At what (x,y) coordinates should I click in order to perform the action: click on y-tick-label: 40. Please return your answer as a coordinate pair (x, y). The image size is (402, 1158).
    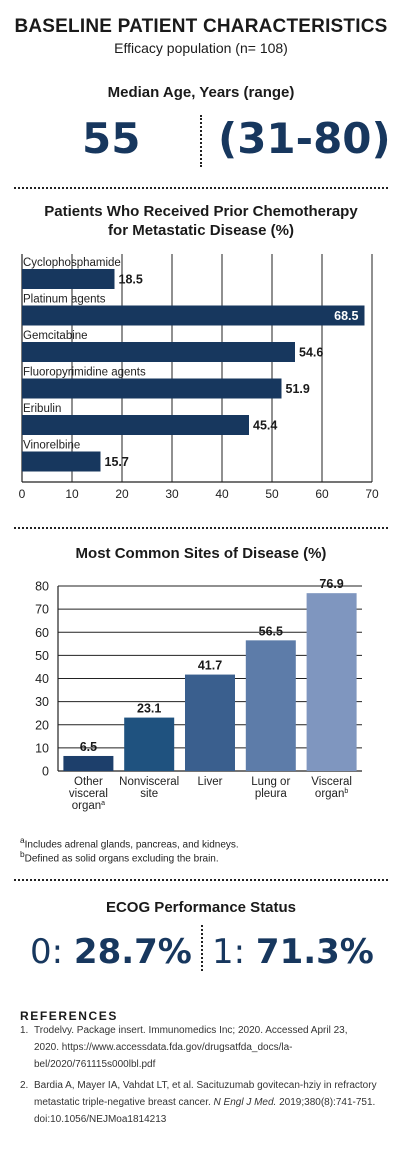
    Looking at the image, I should click on (42, 679).